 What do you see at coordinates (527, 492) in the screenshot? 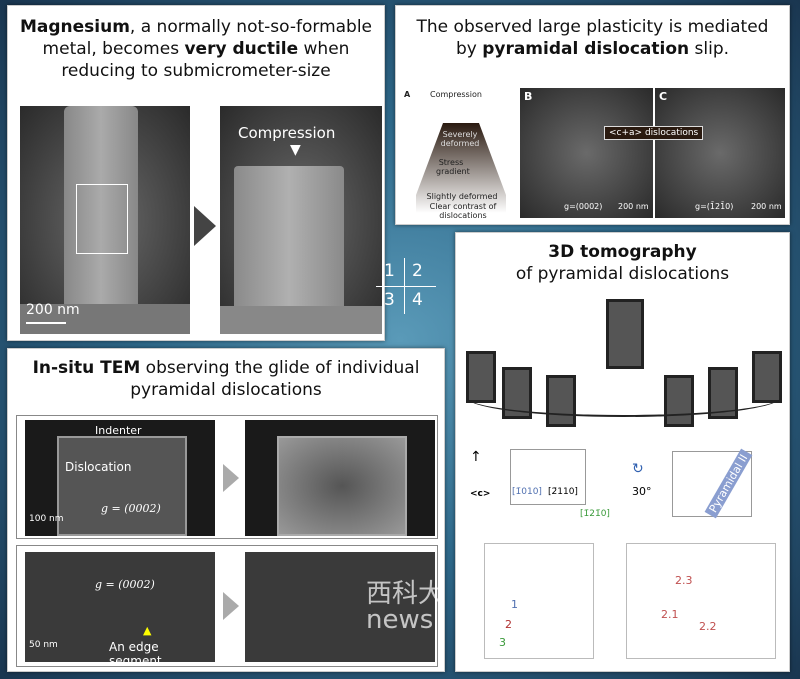
I see `direction-label: [1̄010]` at bounding box center [527, 492].